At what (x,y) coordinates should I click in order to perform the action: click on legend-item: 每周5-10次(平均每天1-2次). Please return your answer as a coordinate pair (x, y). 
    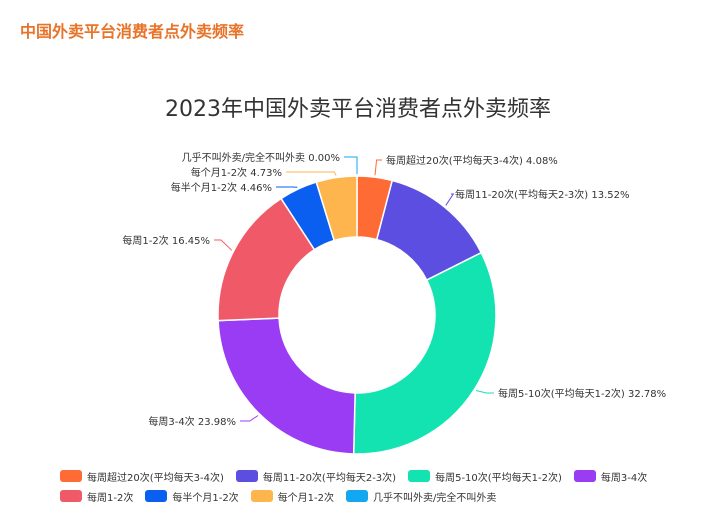
    Looking at the image, I should click on (485, 476).